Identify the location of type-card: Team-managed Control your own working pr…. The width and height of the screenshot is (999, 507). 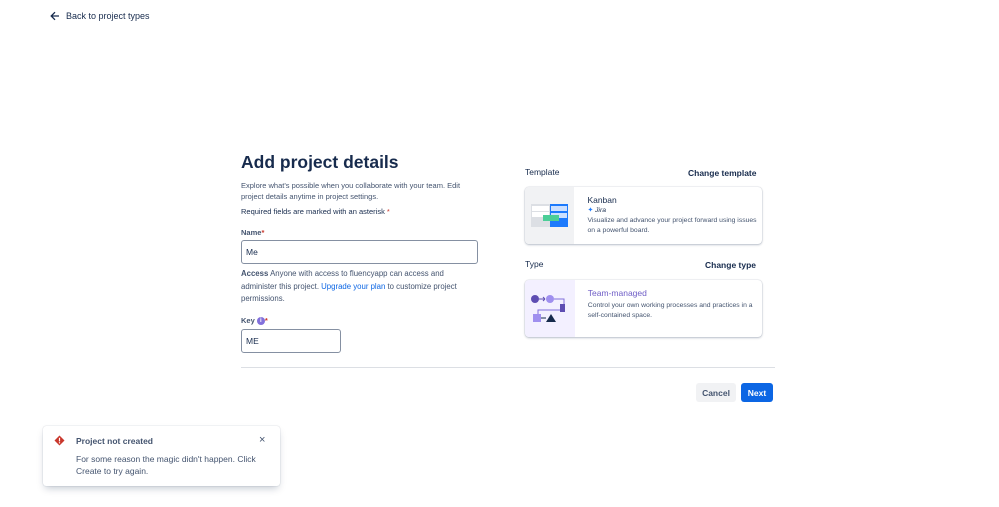
(643, 308).